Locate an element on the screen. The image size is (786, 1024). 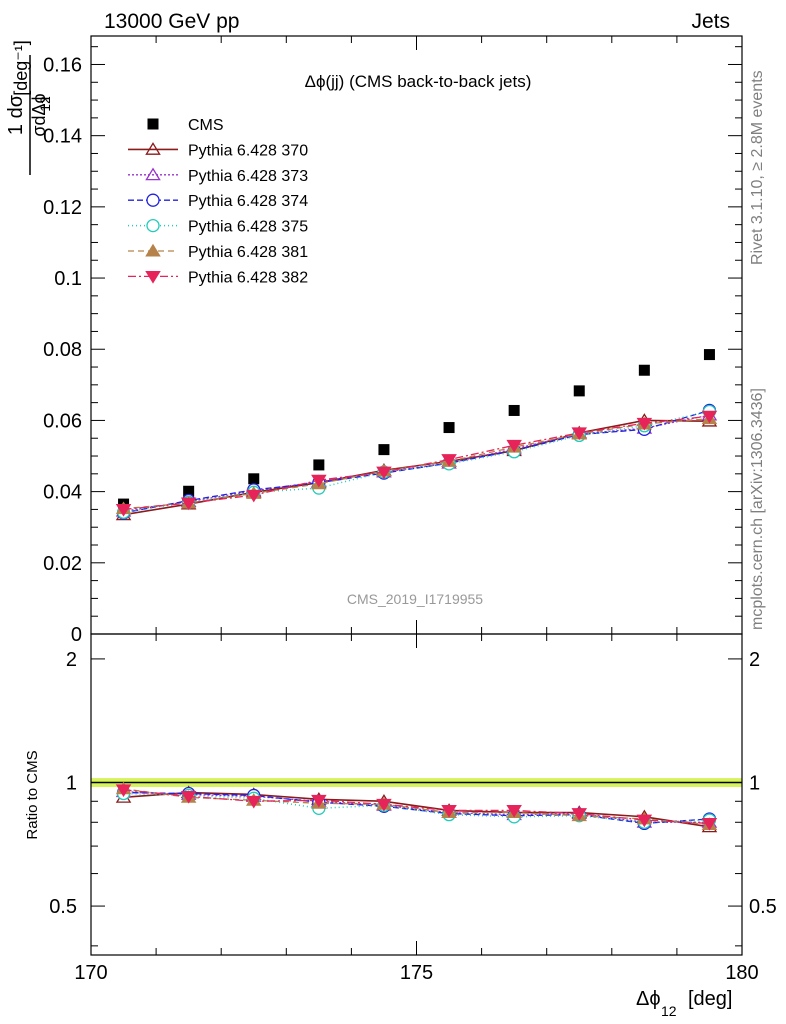
y-tick-label: 0.1 is located at coordinates (68, 279).